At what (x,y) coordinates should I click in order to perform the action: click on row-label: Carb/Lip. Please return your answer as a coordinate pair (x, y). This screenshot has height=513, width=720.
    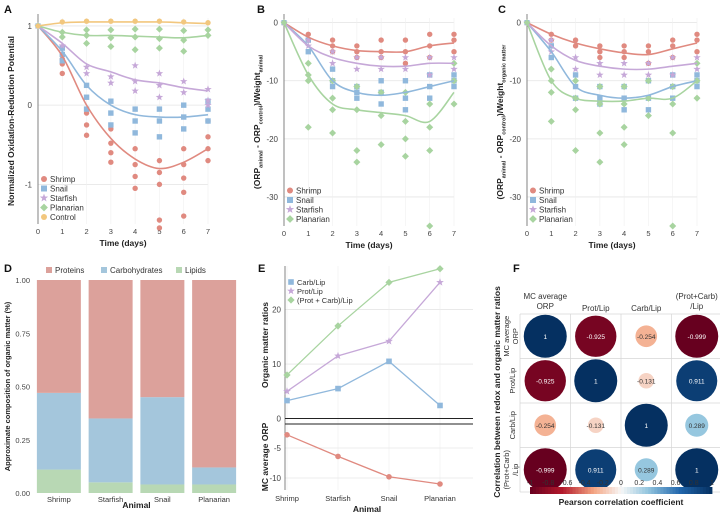
    Looking at the image, I should click on (512, 425).